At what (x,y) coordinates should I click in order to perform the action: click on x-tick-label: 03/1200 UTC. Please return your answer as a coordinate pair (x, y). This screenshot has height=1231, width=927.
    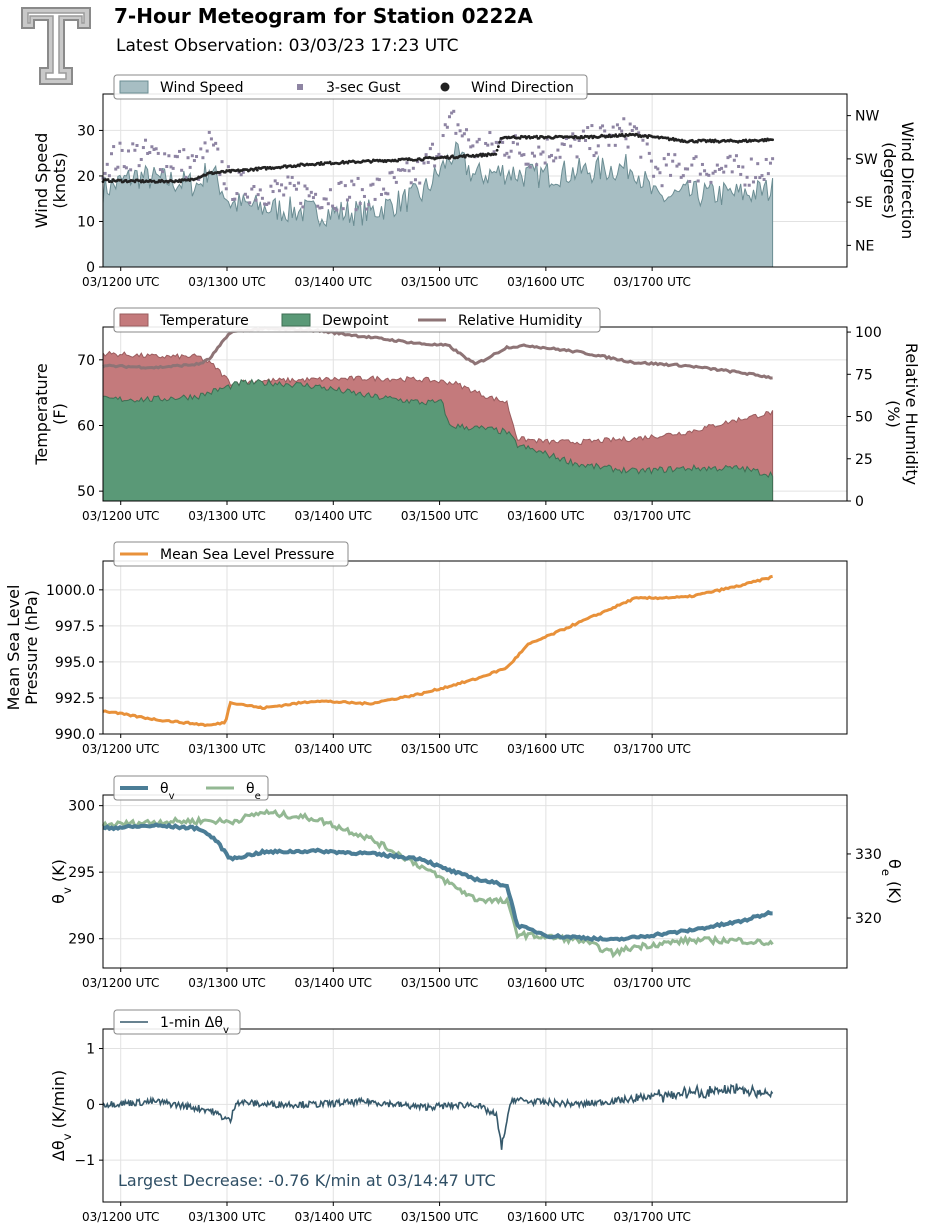
    Looking at the image, I should click on (120, 282).